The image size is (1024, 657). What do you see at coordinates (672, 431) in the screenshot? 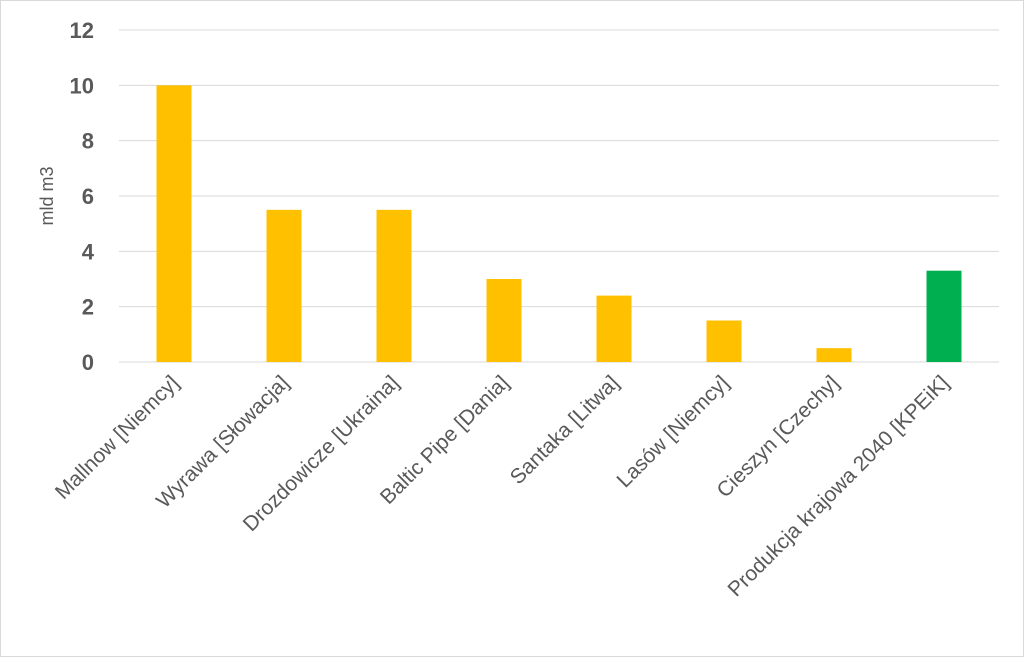
I see `x-tick-label: Lasów [Niemcy]` at bounding box center [672, 431].